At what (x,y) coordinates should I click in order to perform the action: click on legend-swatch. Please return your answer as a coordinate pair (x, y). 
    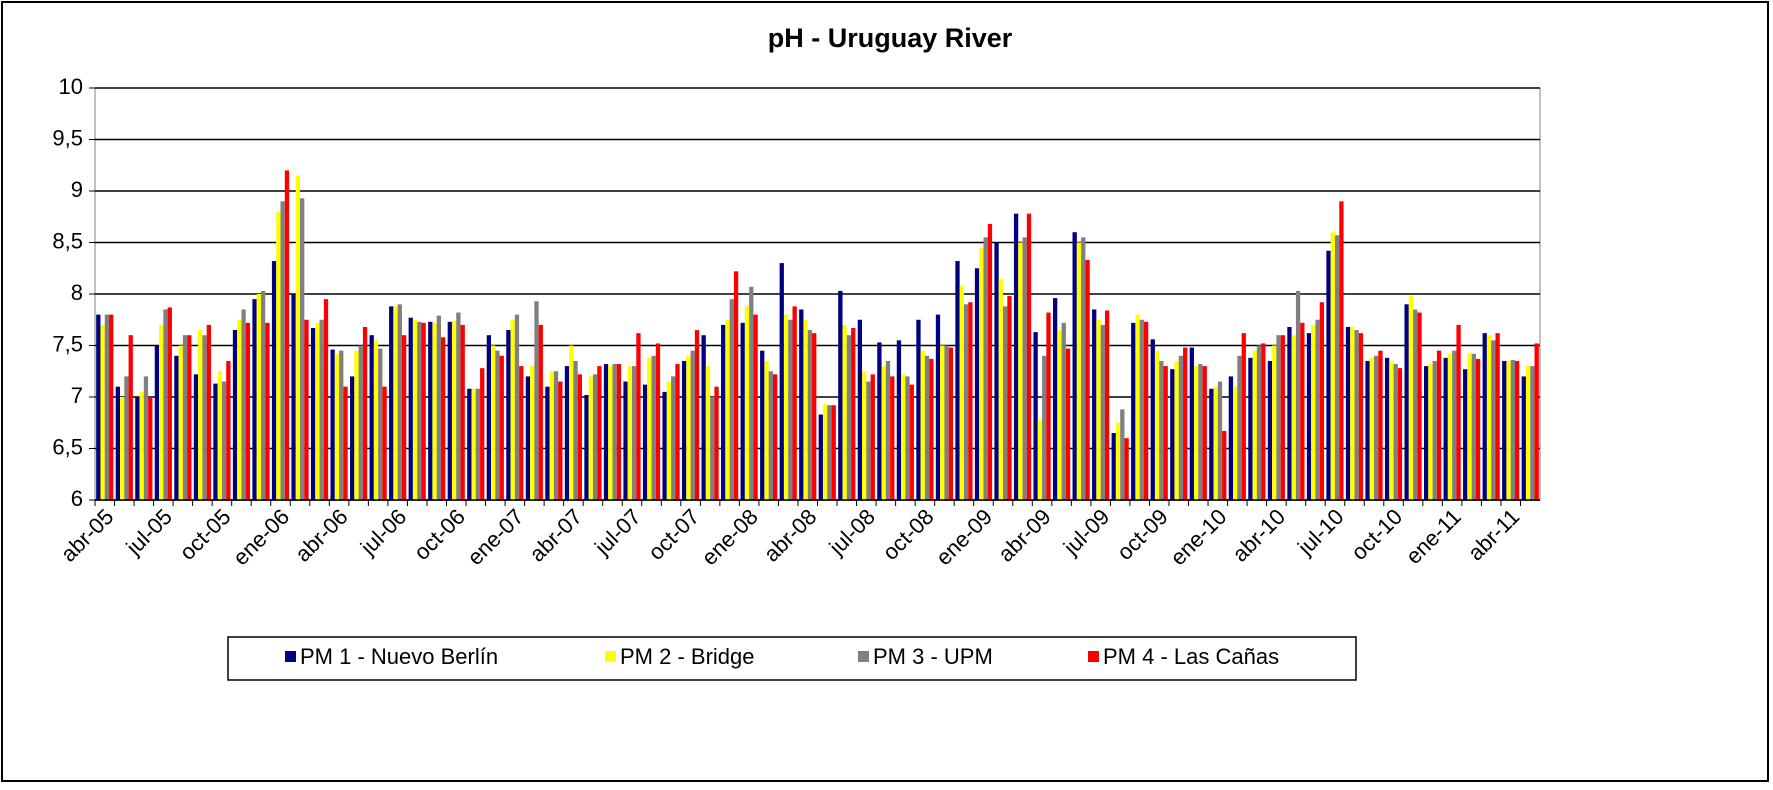
    Looking at the image, I should click on (610, 656).